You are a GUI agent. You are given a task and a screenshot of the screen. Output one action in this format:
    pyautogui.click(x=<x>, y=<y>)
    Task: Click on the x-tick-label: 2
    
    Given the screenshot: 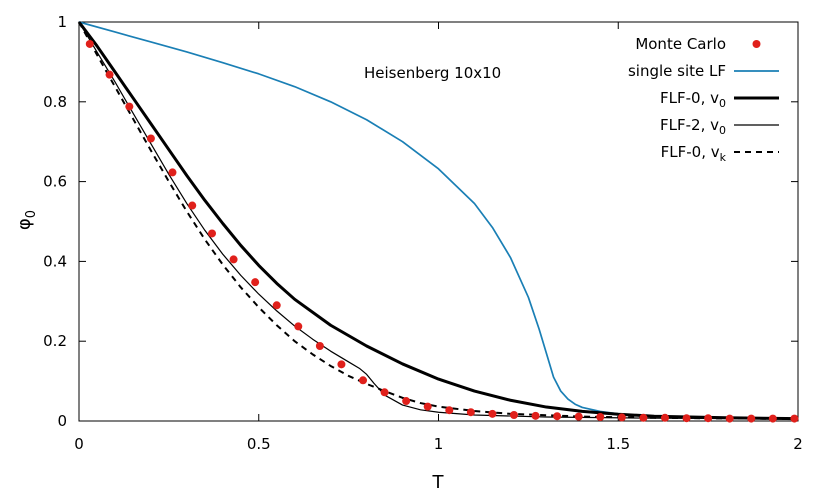 What is the action you would take?
    pyautogui.click(x=798, y=444)
    